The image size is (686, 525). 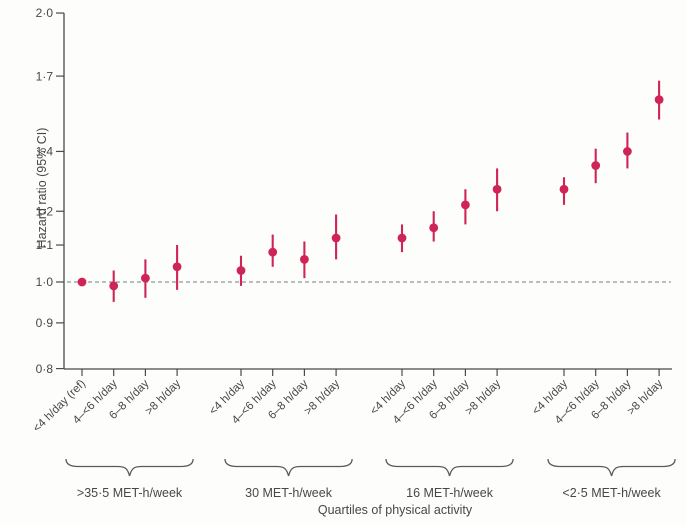 What do you see at coordinates (611, 493) in the screenshot?
I see `group-label: <2·5 MET-h/week` at bounding box center [611, 493].